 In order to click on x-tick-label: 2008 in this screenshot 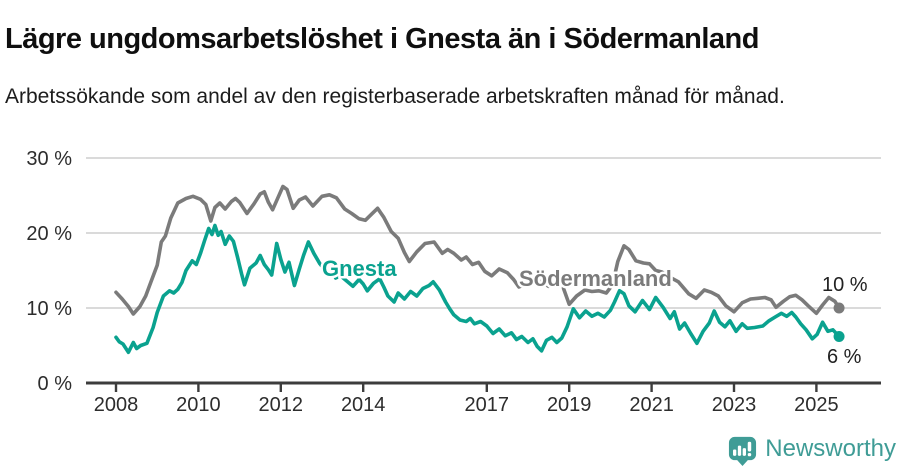, I will do `click(116, 405)`.